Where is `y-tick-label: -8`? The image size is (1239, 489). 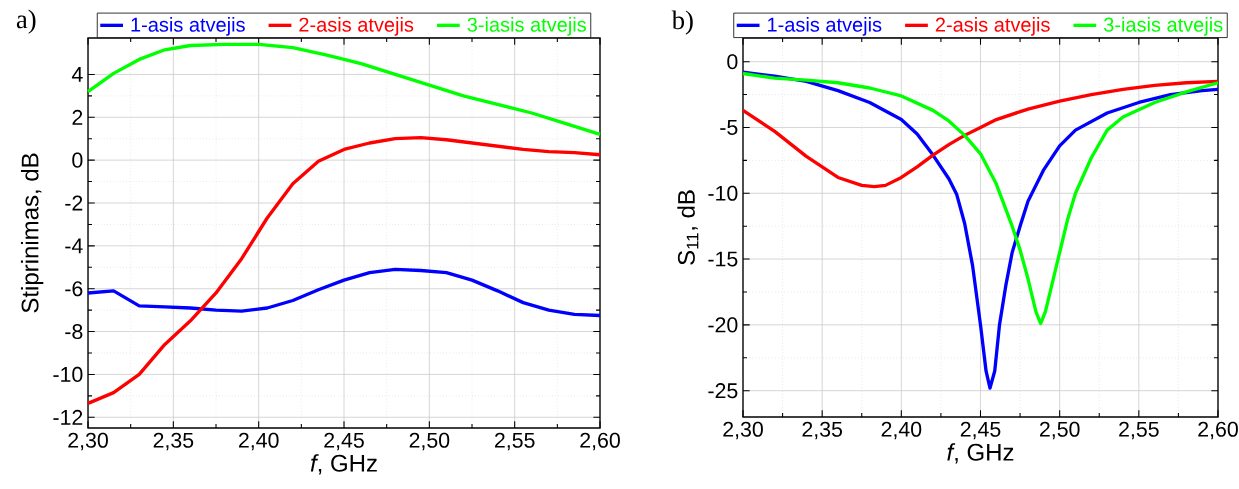
y-tick-label: -8 is located at coordinates (74, 332).